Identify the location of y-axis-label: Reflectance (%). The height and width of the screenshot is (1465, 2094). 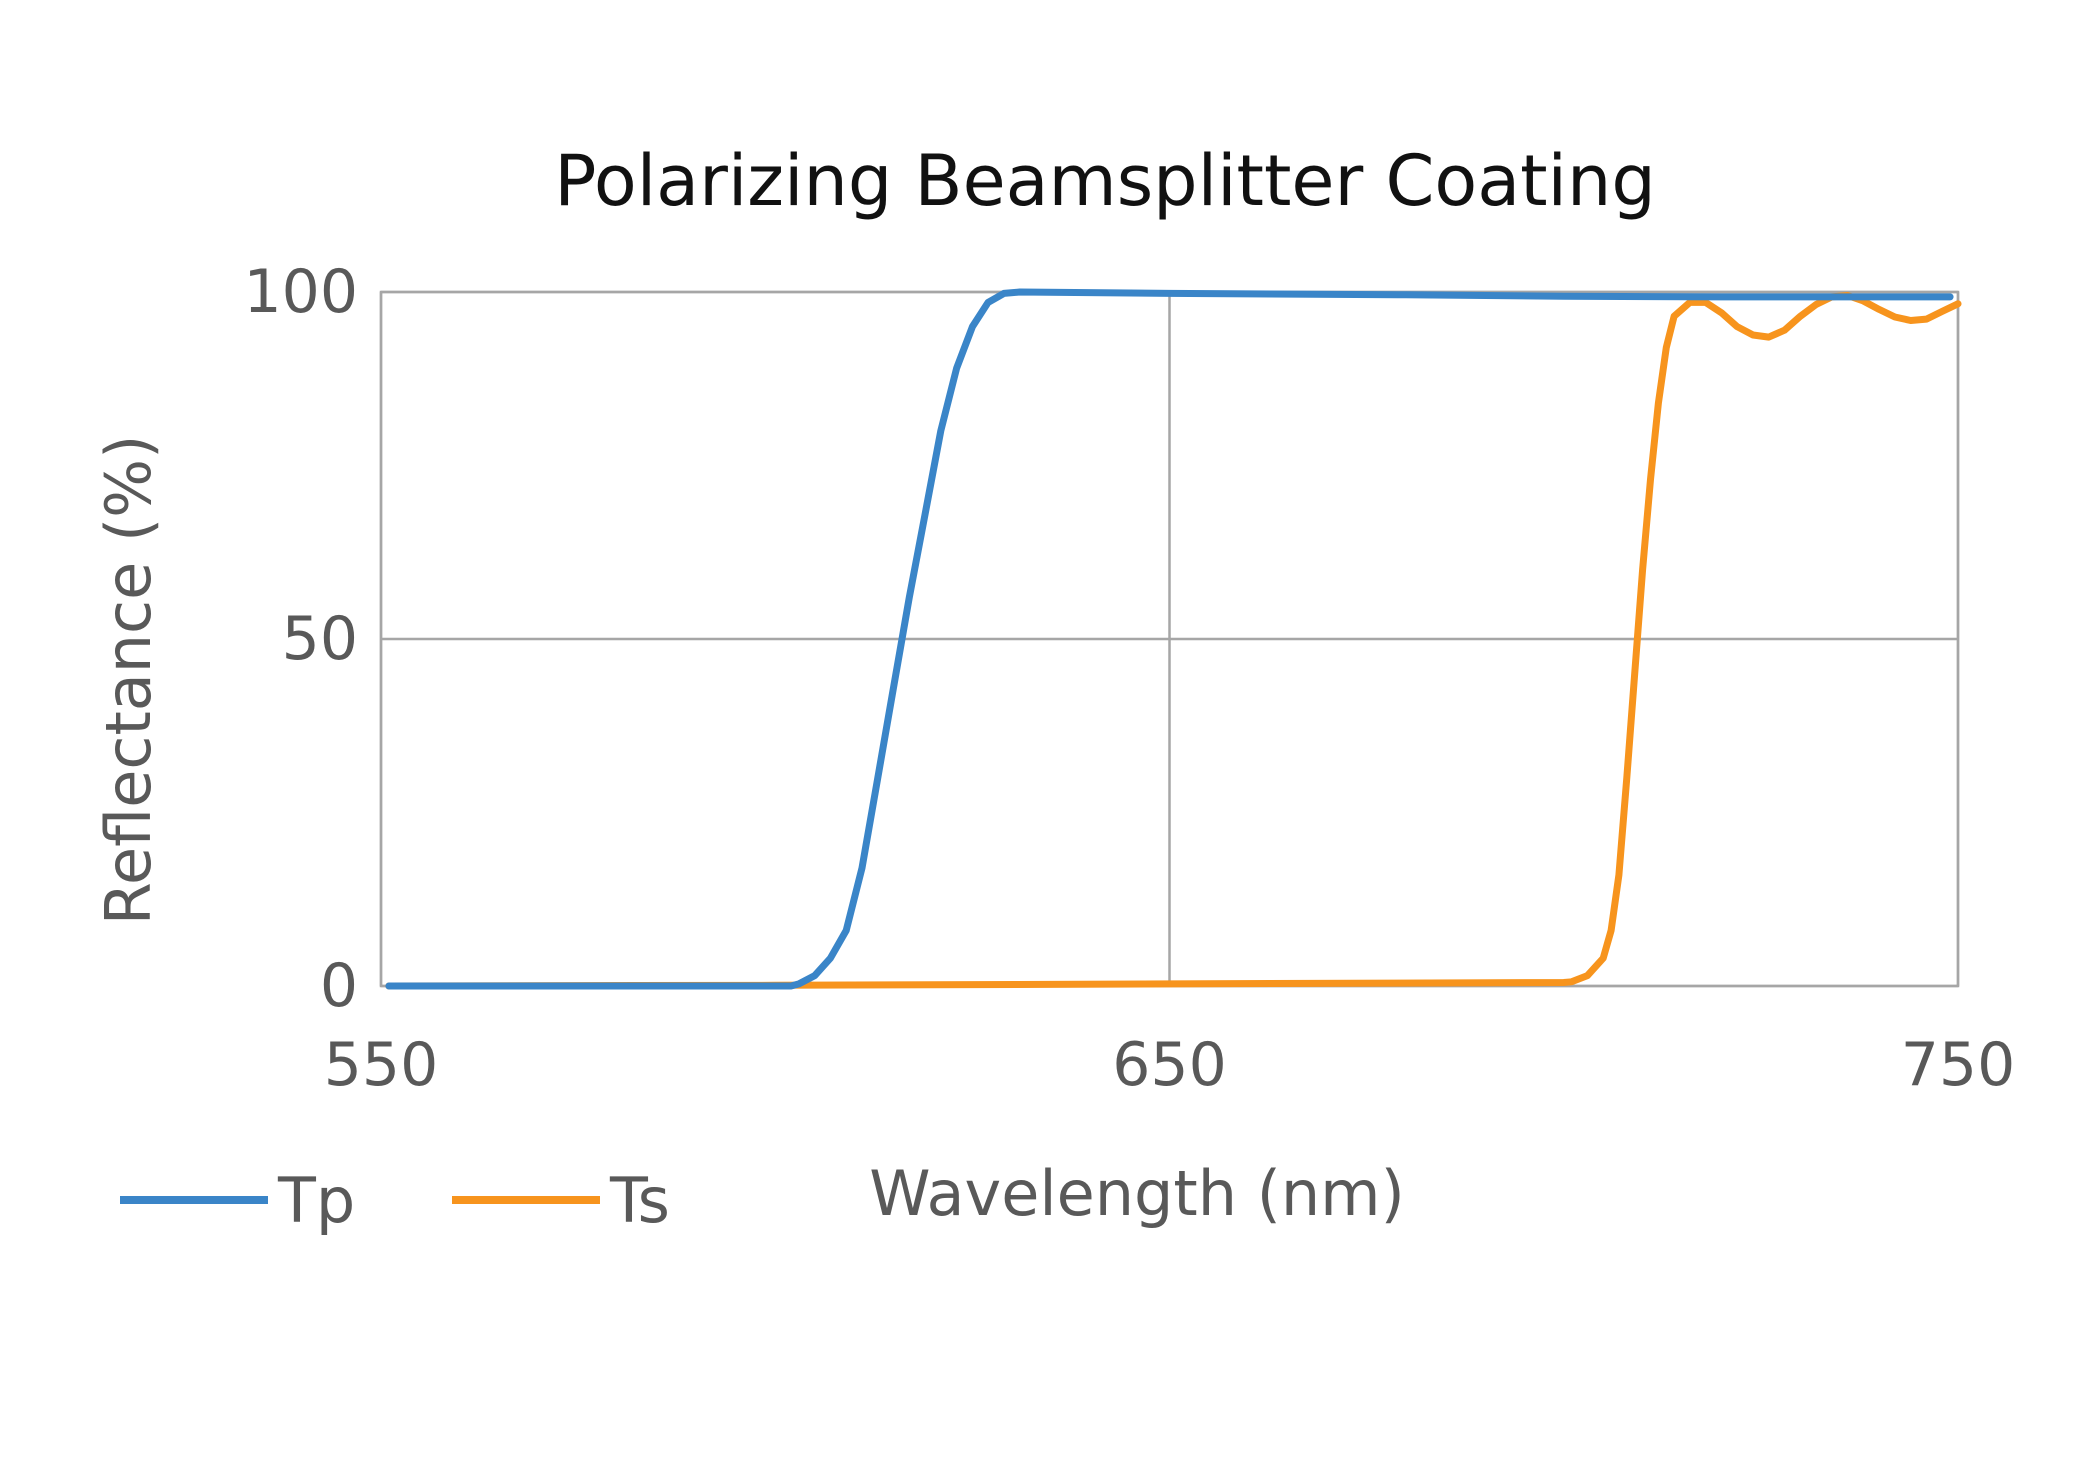
(128, 680).